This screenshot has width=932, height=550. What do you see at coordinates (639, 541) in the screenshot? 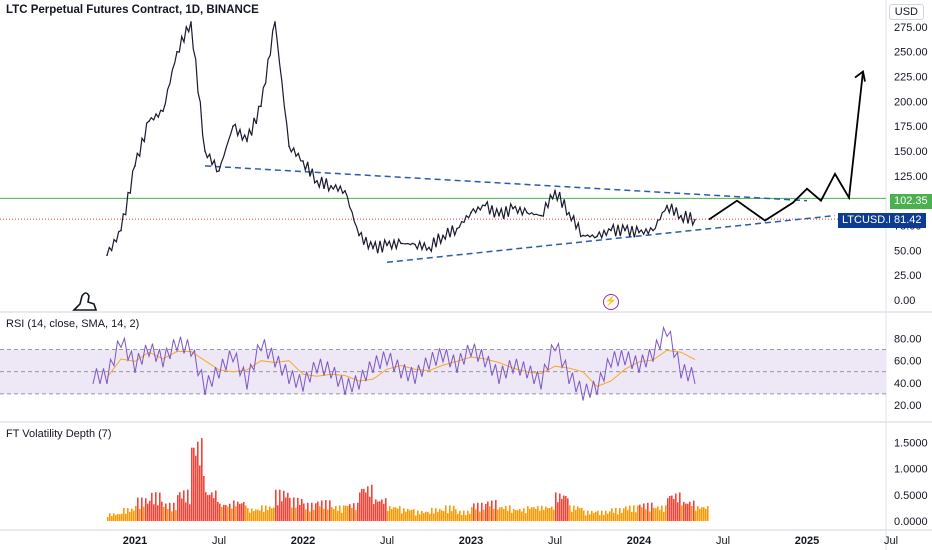
I see `time-tick-label: 2024` at bounding box center [639, 541].